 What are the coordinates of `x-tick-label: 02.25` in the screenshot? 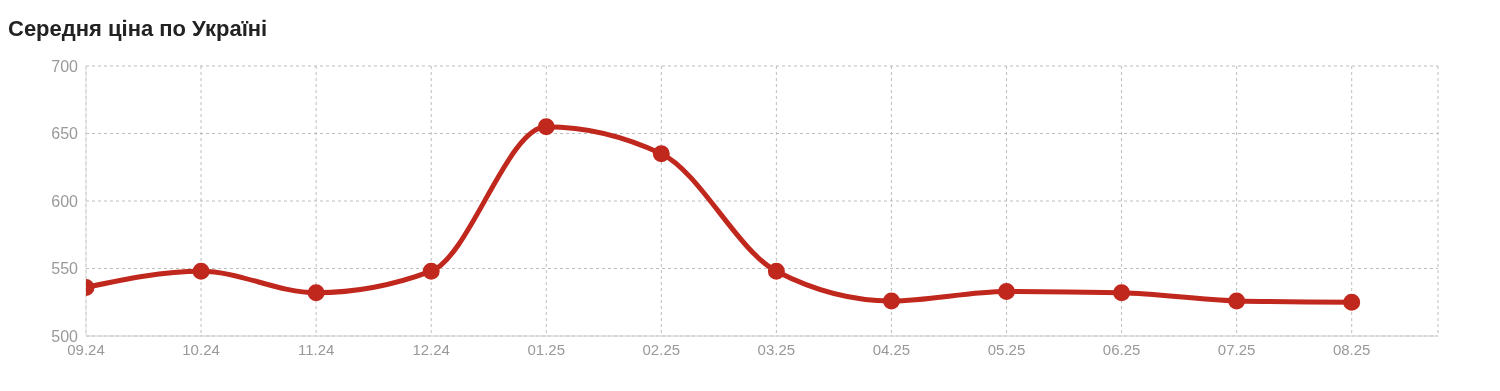 It's located at (661, 349).